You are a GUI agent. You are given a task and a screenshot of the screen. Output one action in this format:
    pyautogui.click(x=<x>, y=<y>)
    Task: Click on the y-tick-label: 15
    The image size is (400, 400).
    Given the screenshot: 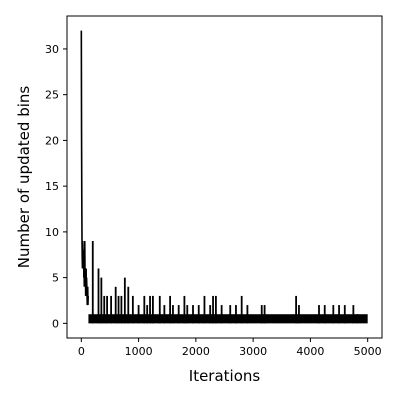 What is the action you would take?
    pyautogui.click(x=52, y=186)
    